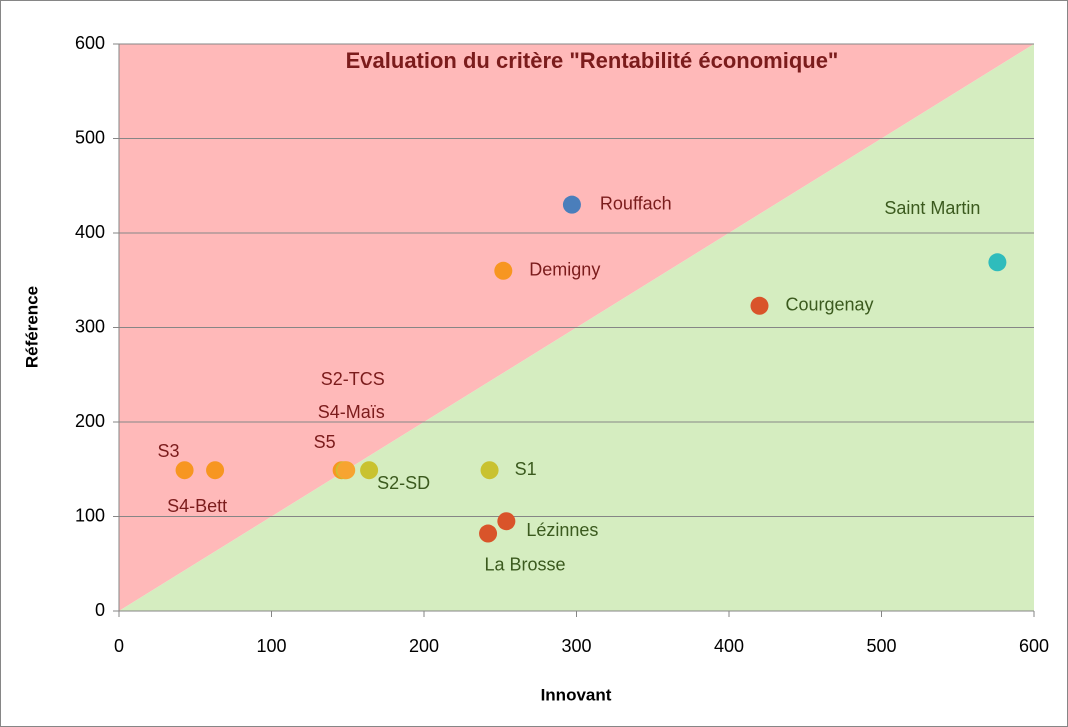  I want to click on x-axis-title: Innovant, so click(576, 694).